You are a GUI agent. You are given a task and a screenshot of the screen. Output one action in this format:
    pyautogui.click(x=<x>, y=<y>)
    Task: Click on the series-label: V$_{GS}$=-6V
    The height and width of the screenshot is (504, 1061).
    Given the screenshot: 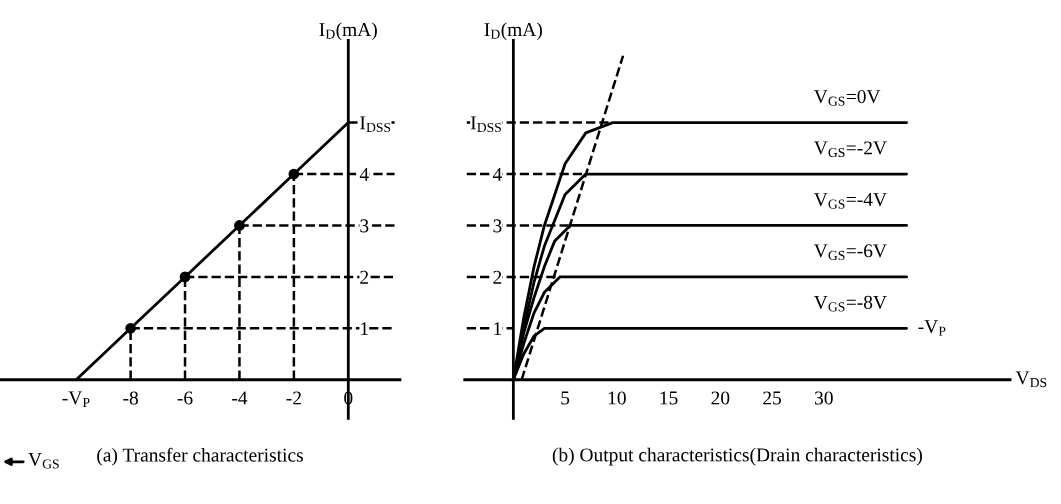 What is the action you would take?
    pyautogui.click(x=850, y=252)
    